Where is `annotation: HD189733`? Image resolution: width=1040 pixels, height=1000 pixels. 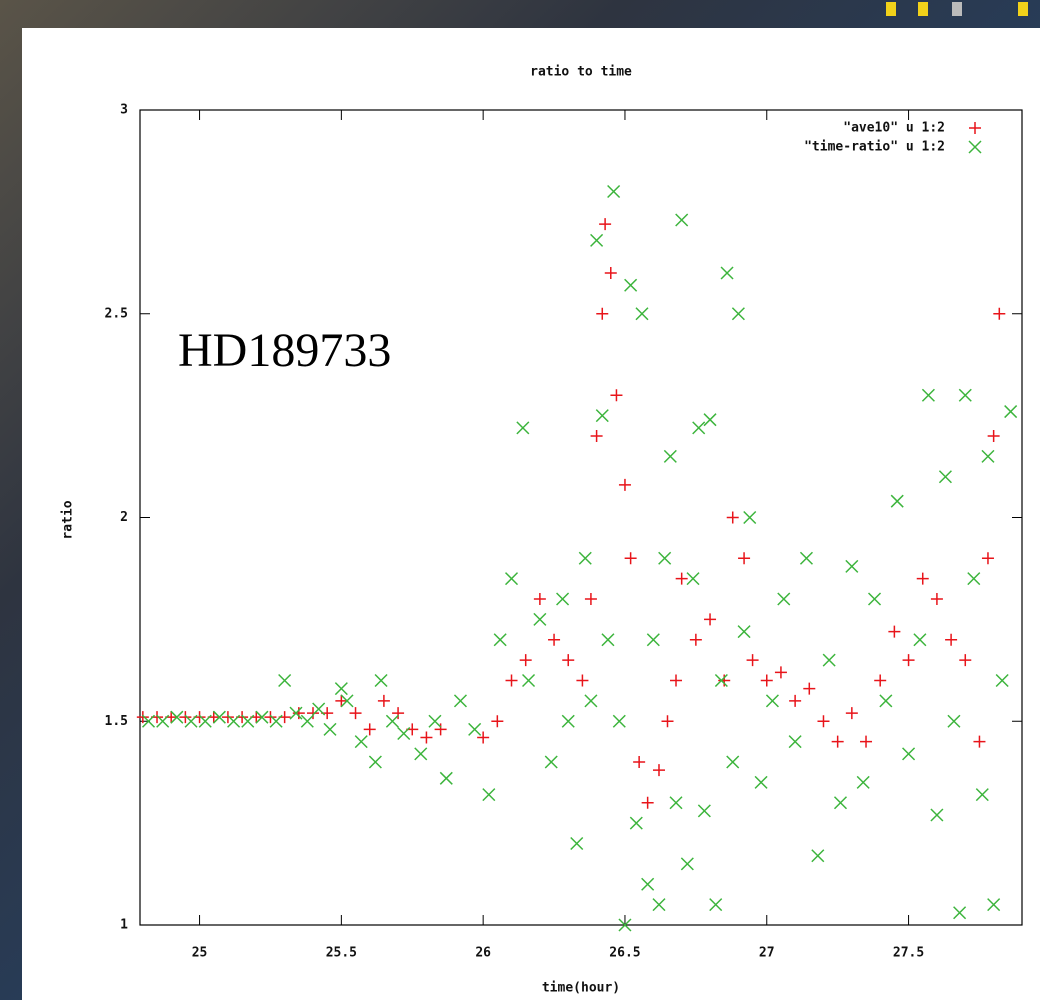 annotation: HD189733 is located at coordinates (284, 350).